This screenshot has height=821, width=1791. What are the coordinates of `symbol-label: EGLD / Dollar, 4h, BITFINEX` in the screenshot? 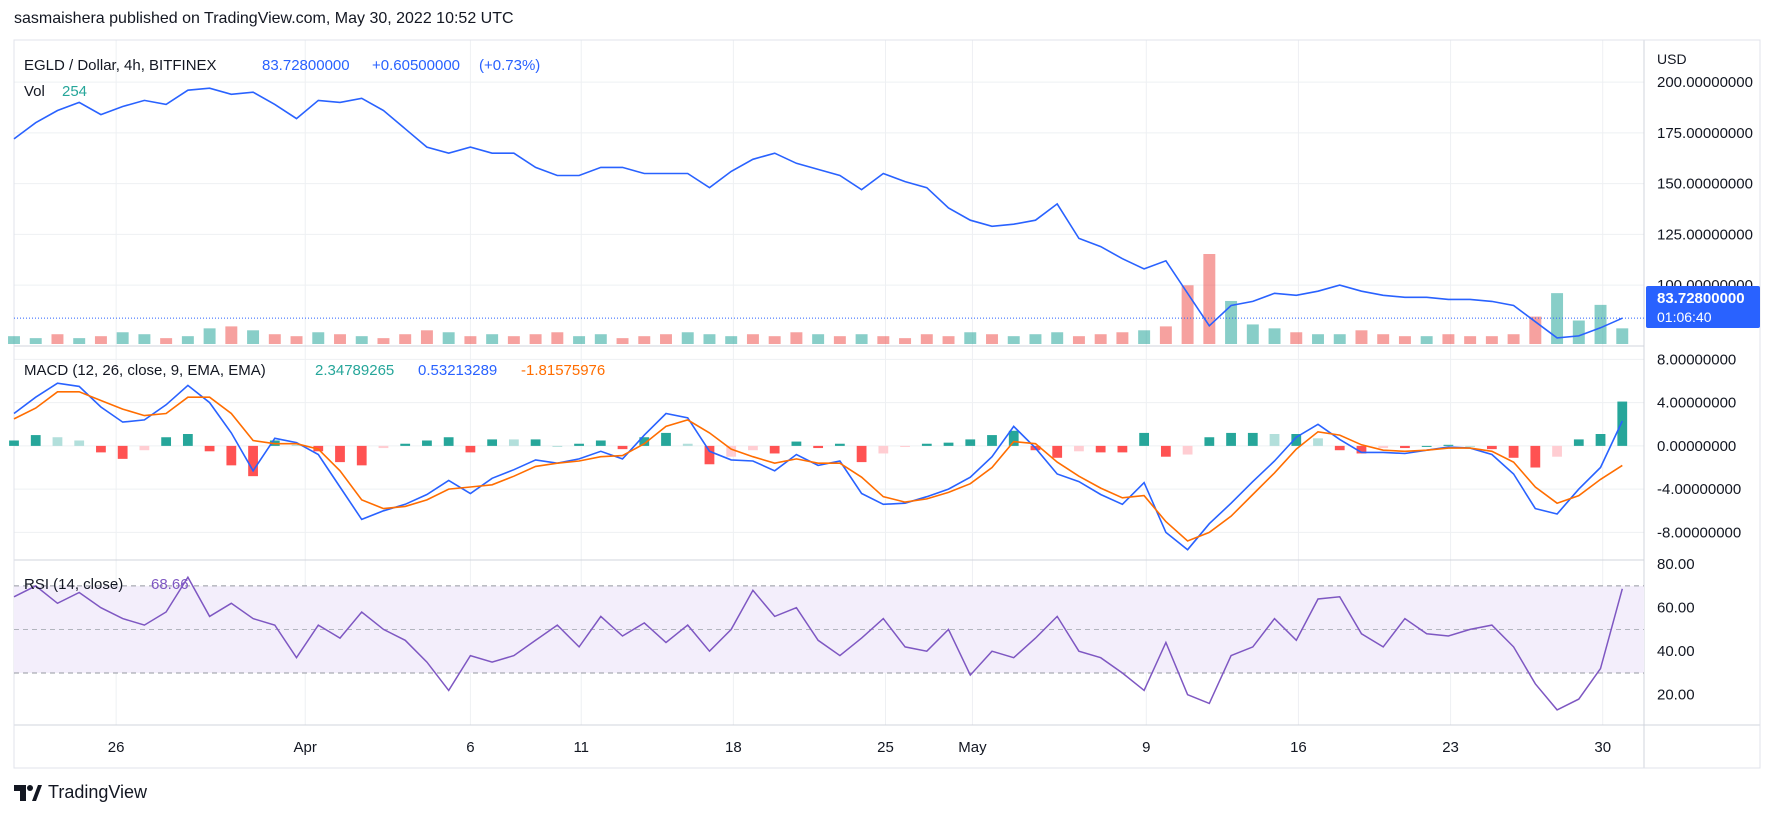 It's located at (120, 65).